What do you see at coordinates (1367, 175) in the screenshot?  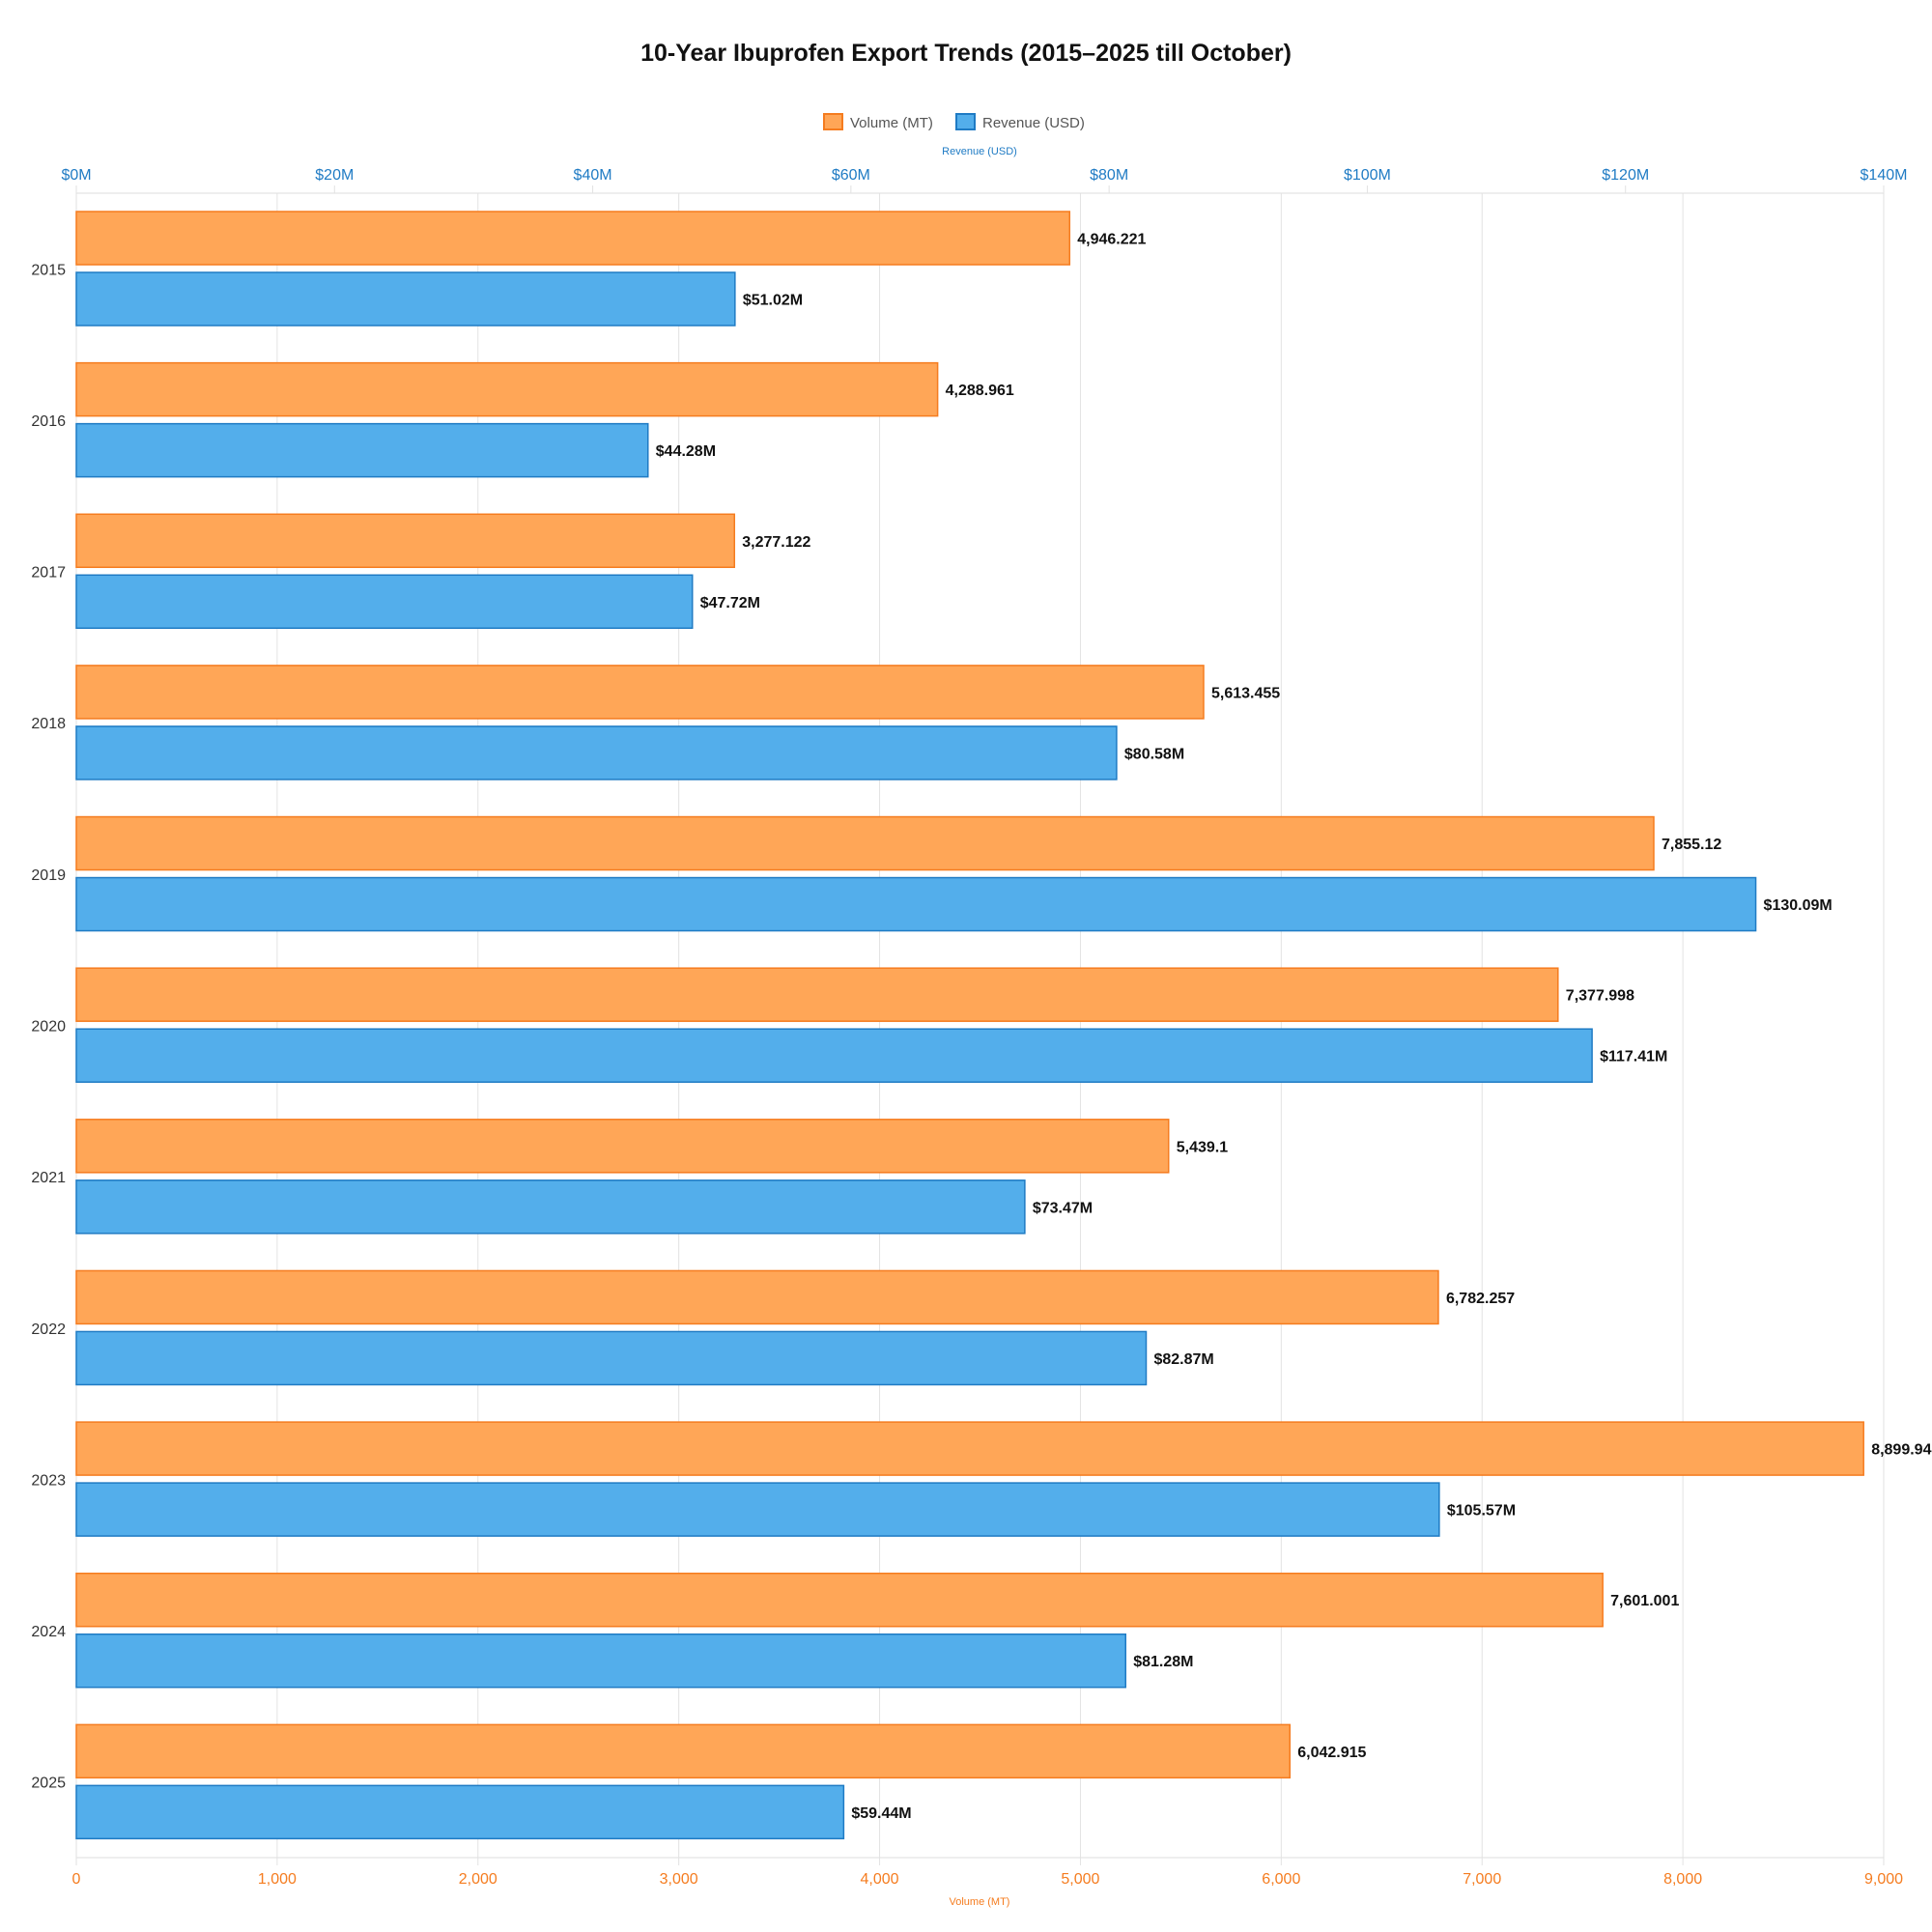 I see `top-tick-label: $100M` at bounding box center [1367, 175].